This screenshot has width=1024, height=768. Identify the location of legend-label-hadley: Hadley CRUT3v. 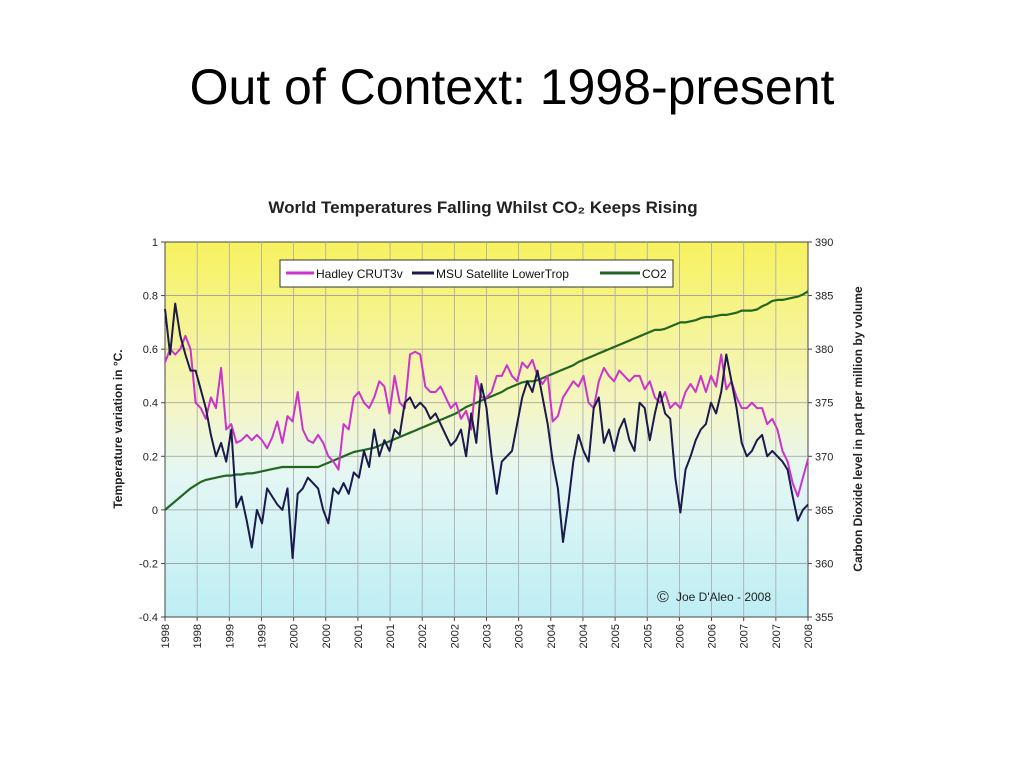
(359, 274).